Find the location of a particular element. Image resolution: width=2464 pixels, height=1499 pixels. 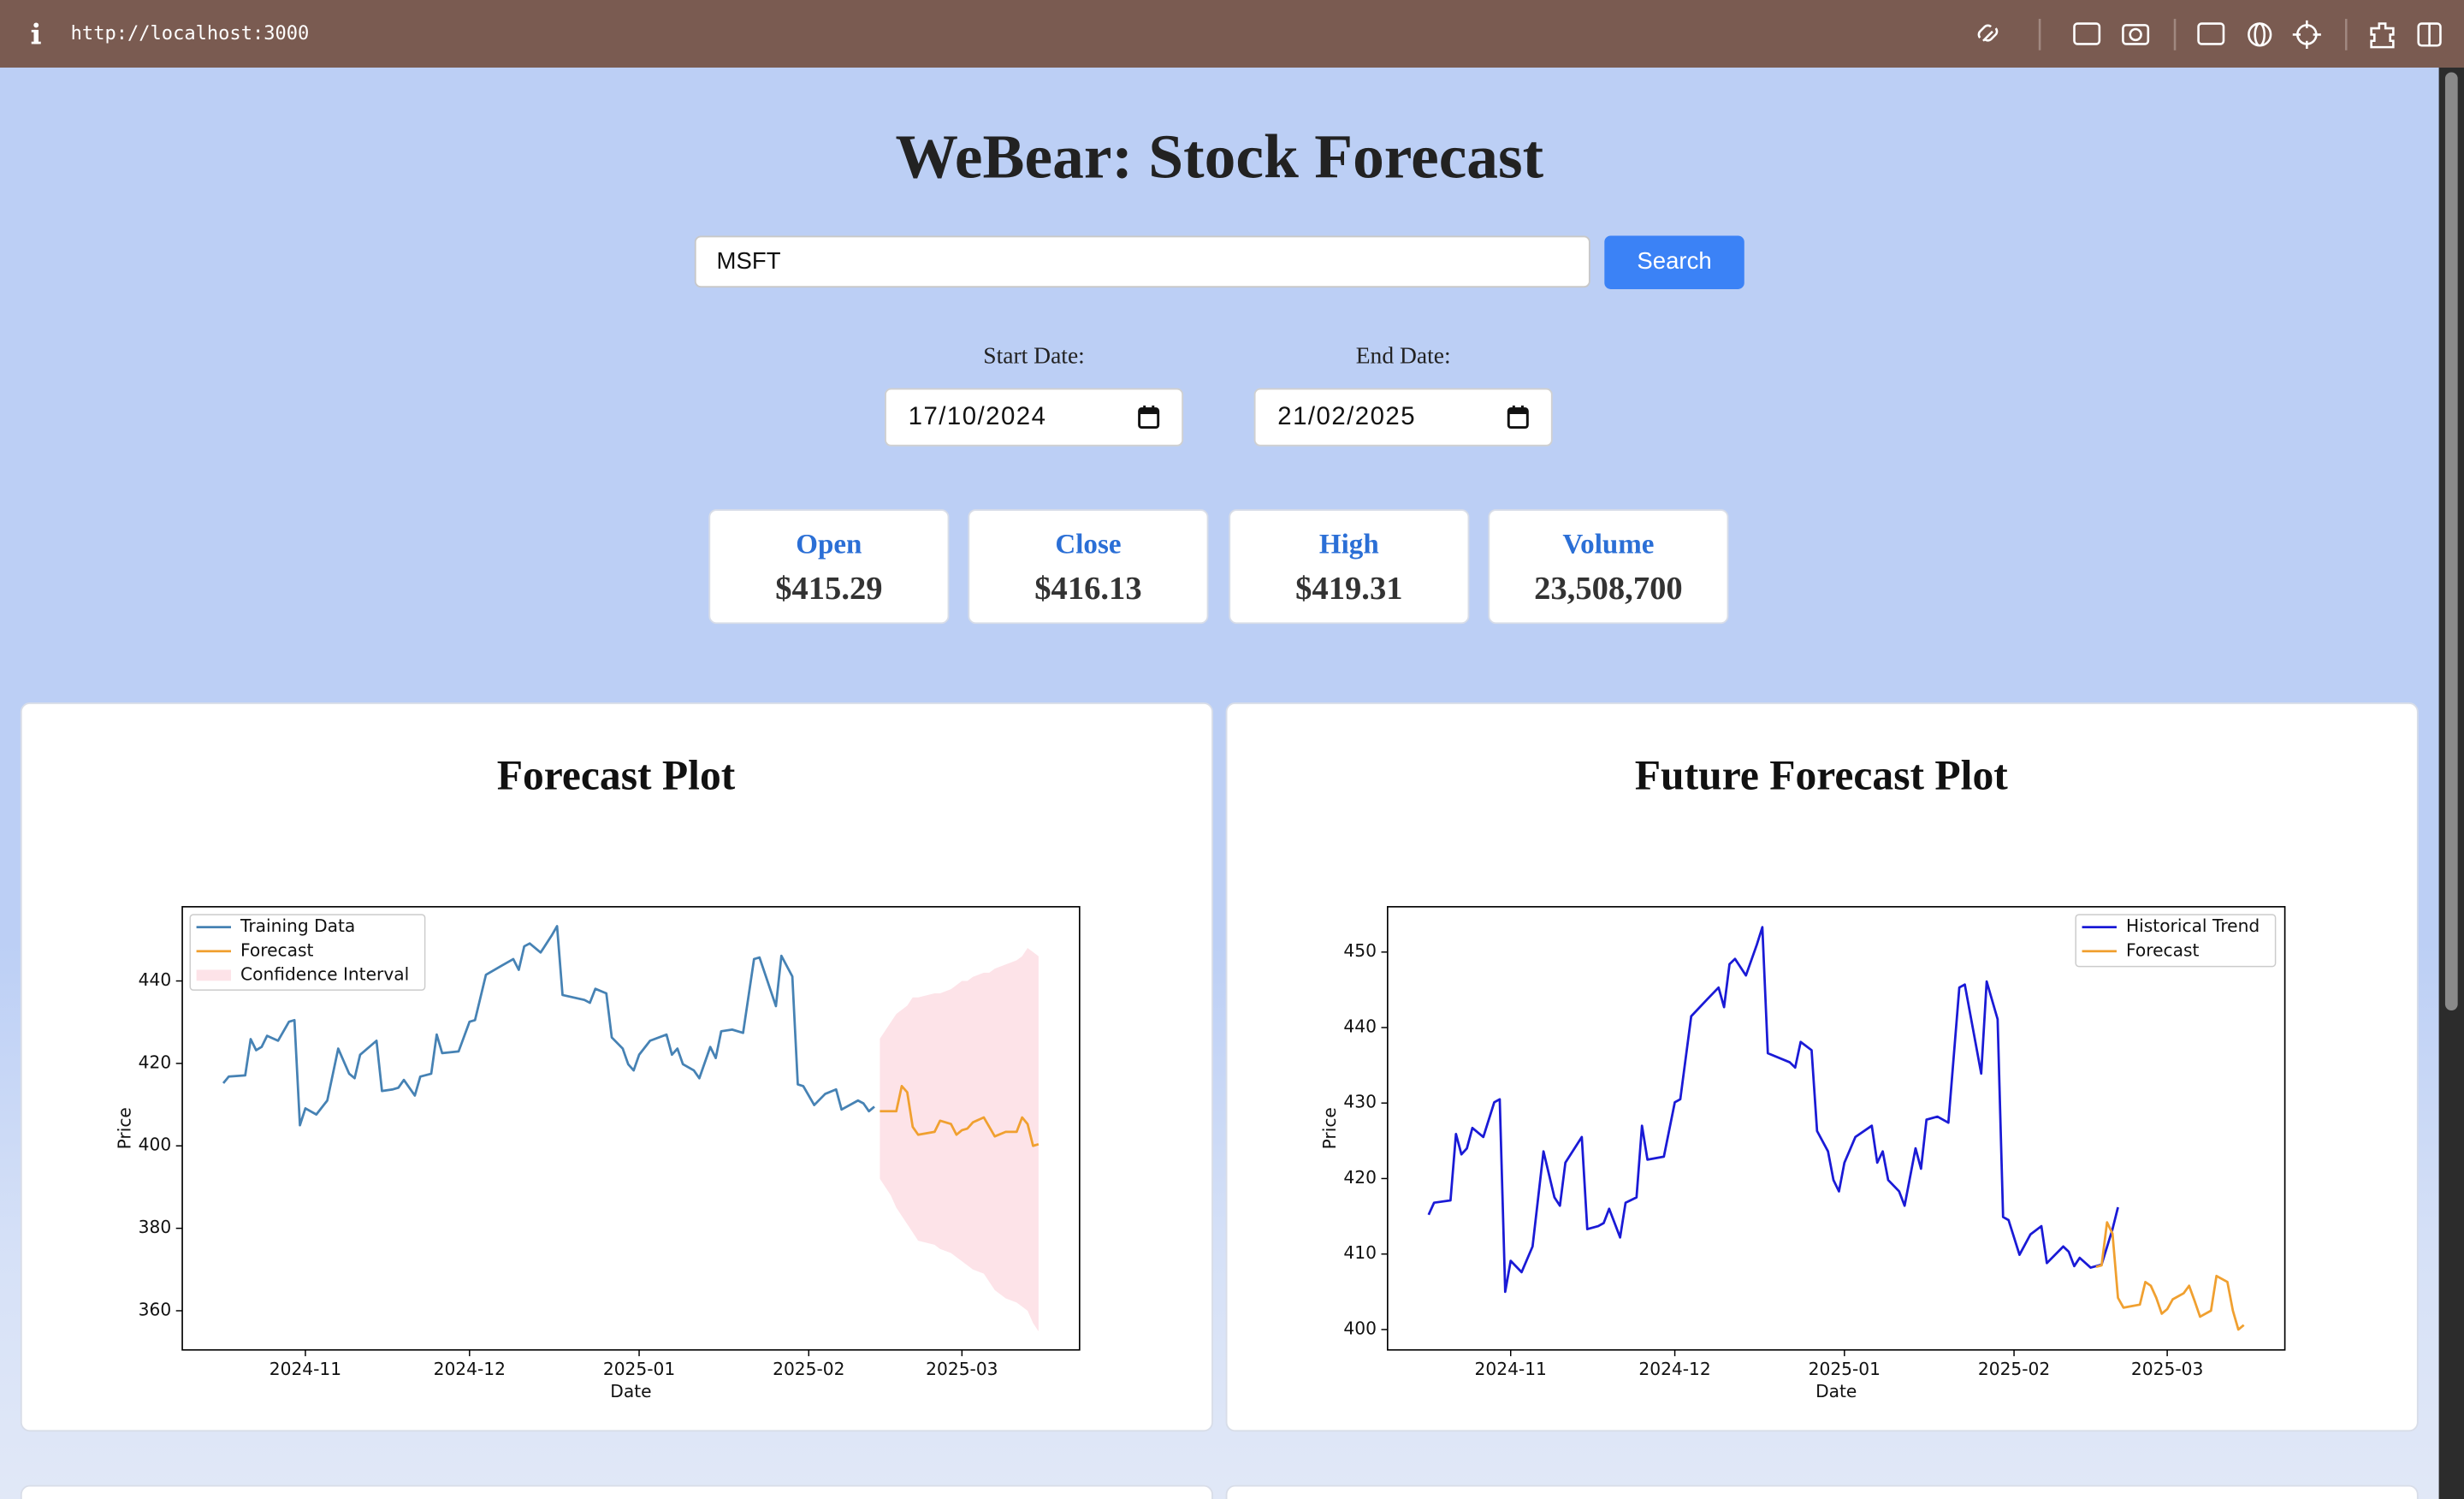

browser-toolbar: http://localhost:3000 is located at coordinates (1232, 34).